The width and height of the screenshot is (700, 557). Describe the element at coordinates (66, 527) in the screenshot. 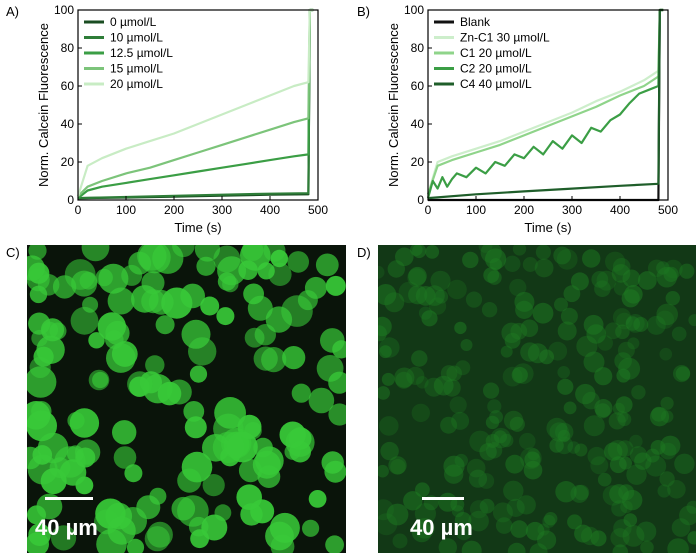

I see `scale-bar-label-c: 40 µm` at that location.